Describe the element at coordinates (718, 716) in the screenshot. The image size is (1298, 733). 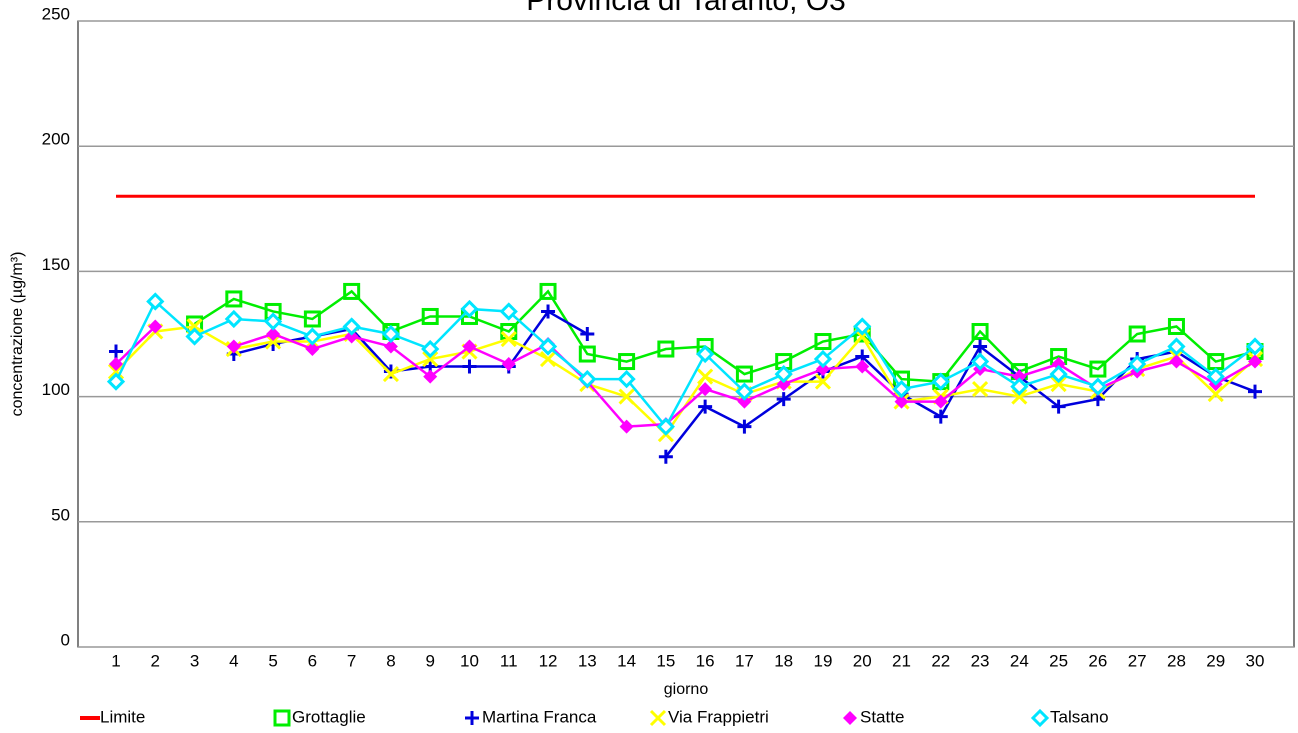
I see `legend-label: Via Frappietri` at that location.